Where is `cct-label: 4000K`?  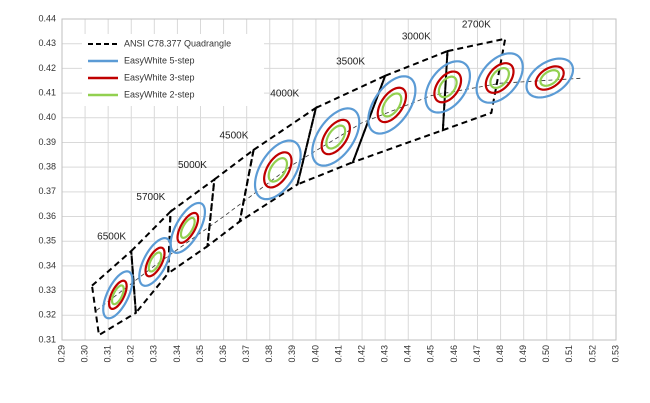
cct-label: 4000K is located at coordinates (284, 94).